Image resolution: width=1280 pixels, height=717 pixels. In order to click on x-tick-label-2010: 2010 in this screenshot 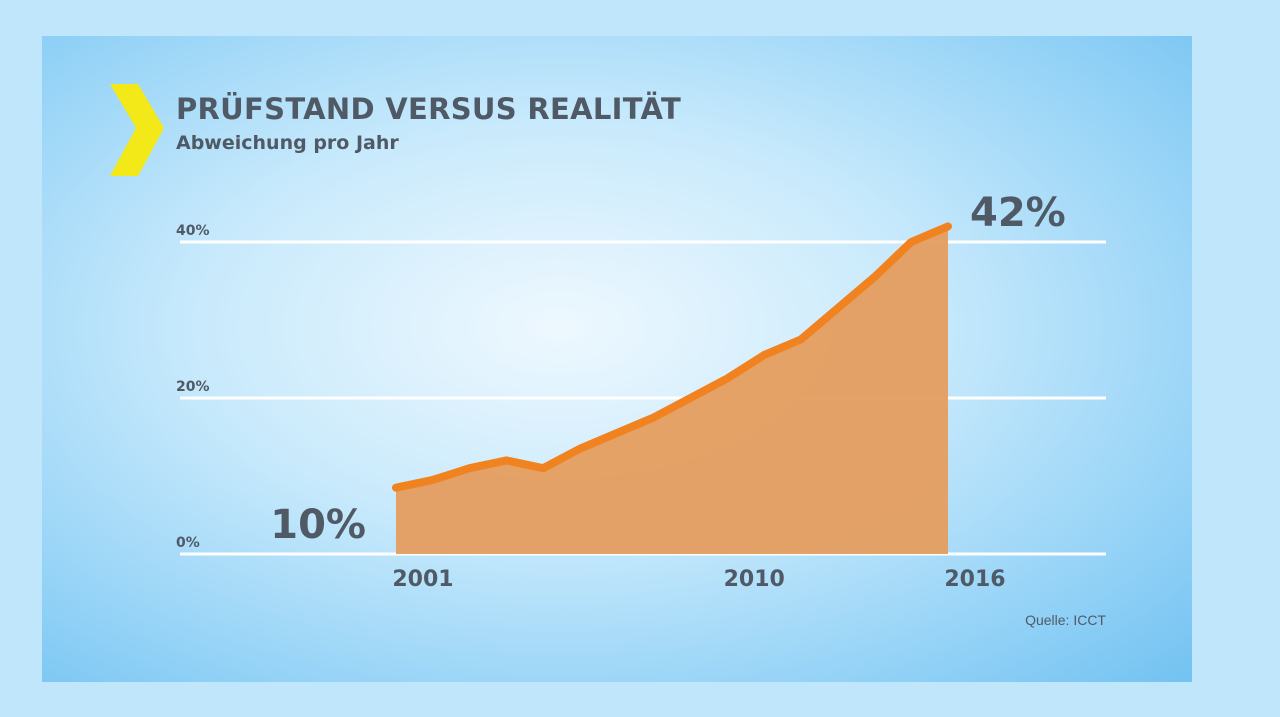, I will do `click(754, 579)`.